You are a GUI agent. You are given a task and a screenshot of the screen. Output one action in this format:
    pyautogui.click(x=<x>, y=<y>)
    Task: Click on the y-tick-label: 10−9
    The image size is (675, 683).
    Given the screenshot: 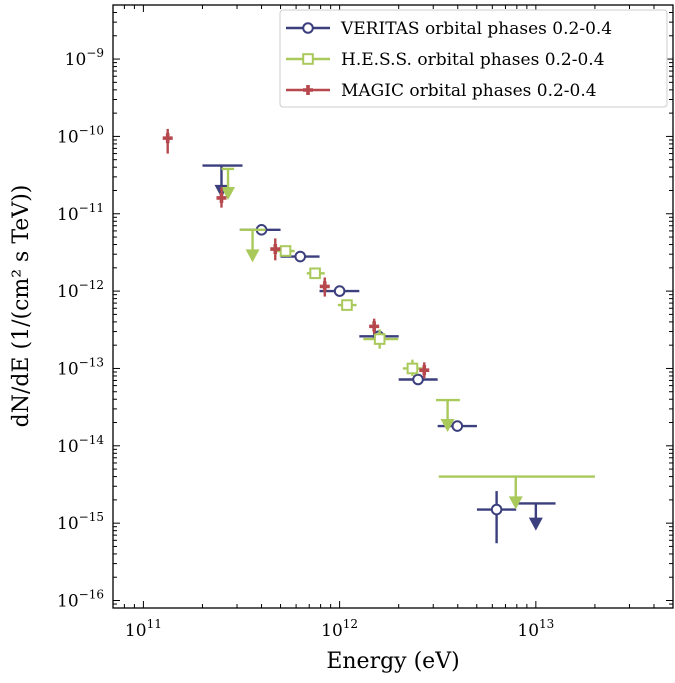 What is the action you would take?
    pyautogui.click(x=84, y=58)
    